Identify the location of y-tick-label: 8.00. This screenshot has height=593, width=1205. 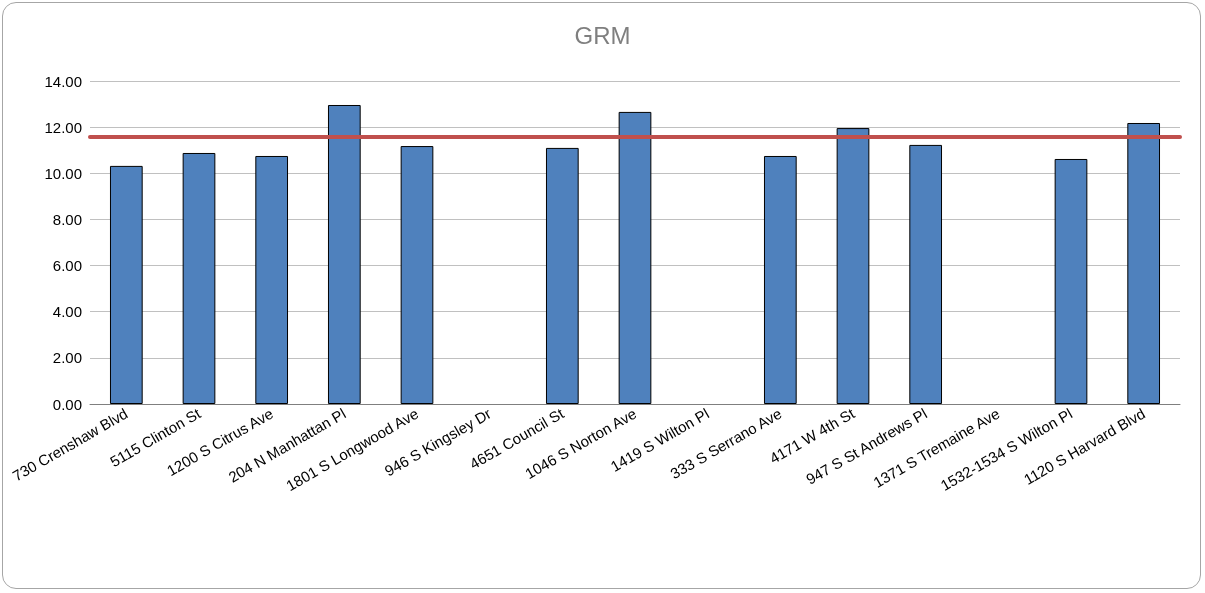
(67, 219).